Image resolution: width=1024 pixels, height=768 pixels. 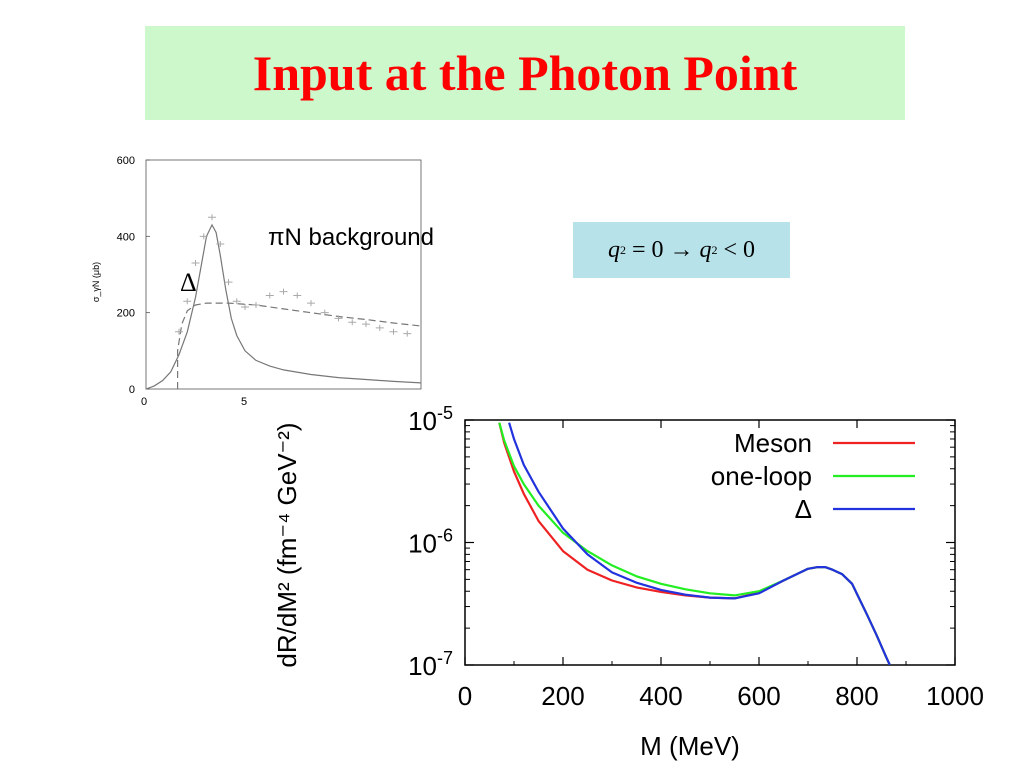 I want to click on inset-y-tick-label: 0, so click(x=132, y=390).